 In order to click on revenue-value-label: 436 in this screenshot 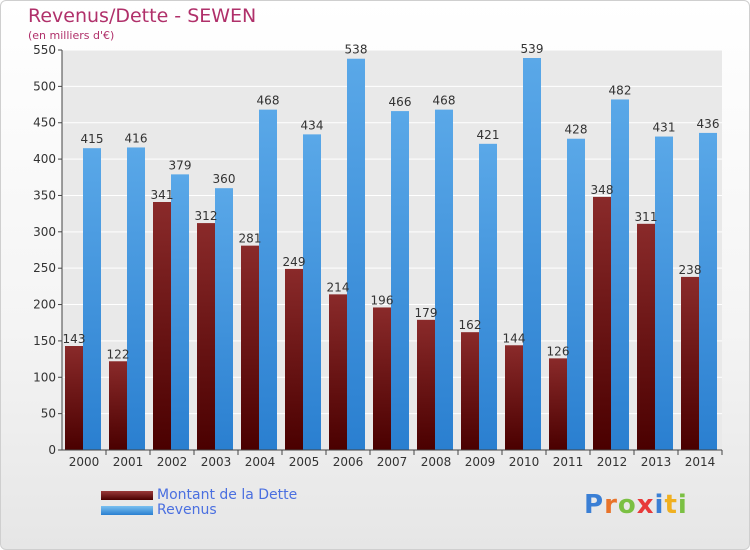, I will do `click(708, 124)`.